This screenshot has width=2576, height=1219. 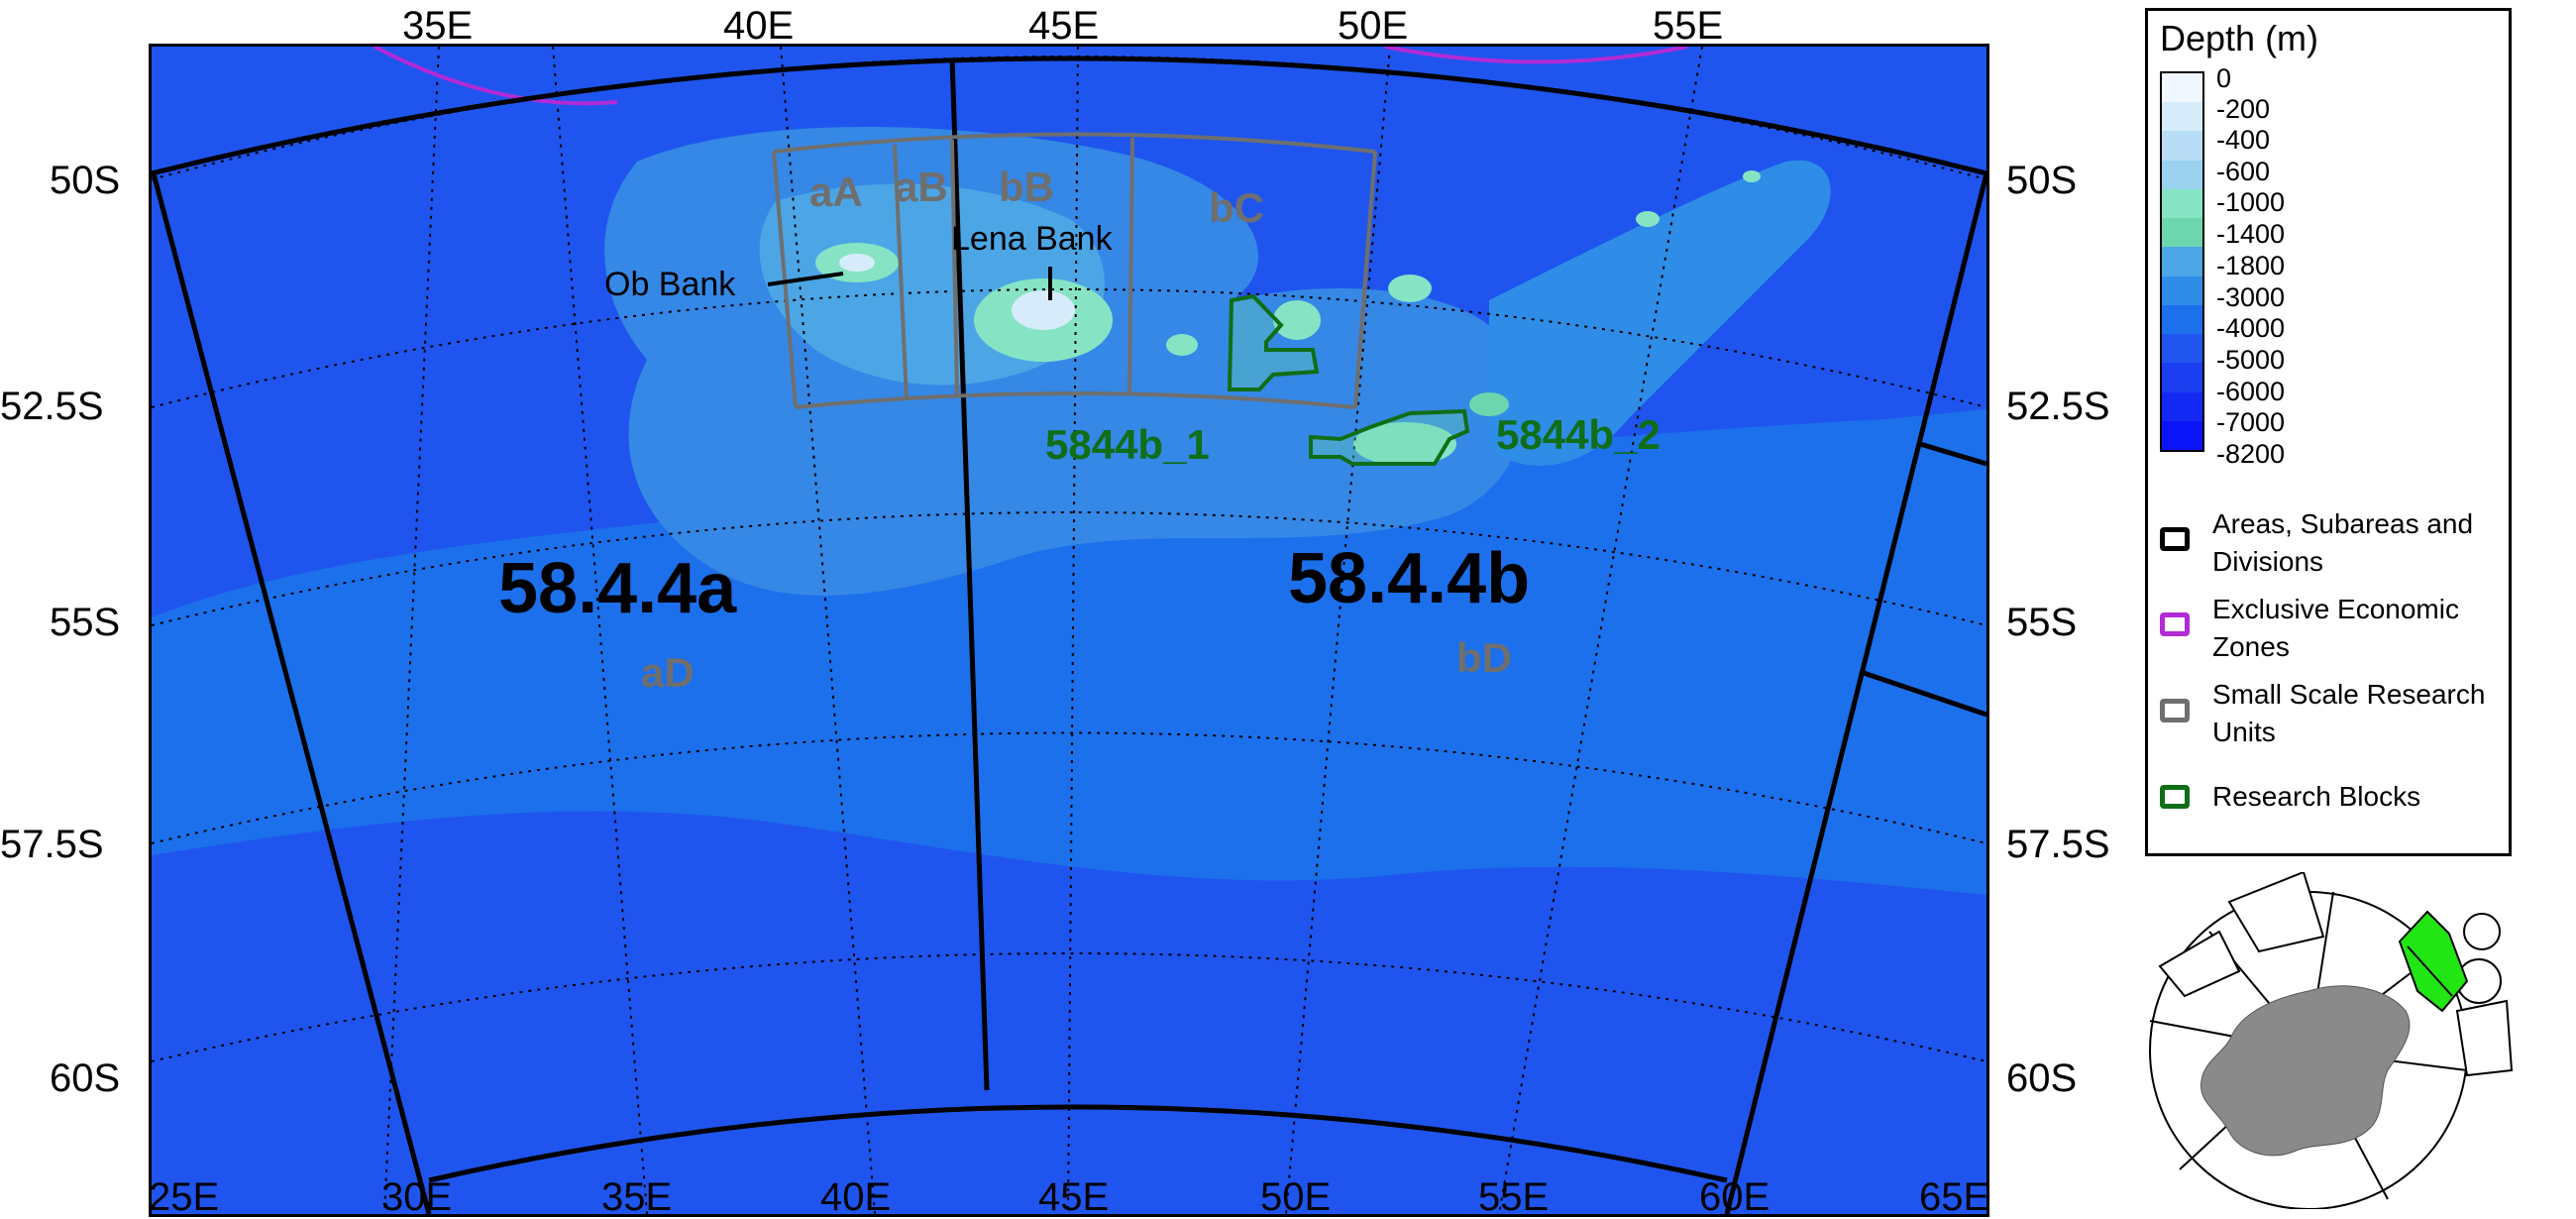 What do you see at coordinates (2251, 202) in the screenshot?
I see `depth-label: -1000` at bounding box center [2251, 202].